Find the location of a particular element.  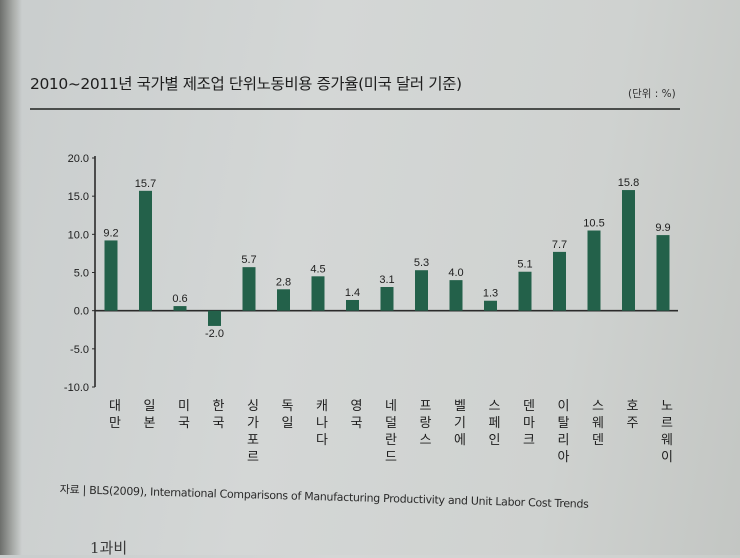

value-label: 5.7 is located at coordinates (248, 260).